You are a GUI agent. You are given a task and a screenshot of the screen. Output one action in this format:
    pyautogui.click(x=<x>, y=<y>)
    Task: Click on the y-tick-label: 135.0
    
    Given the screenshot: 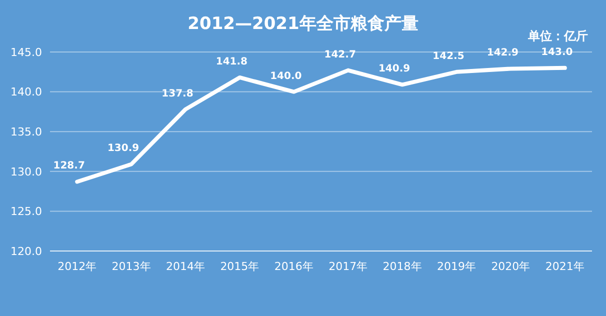 What is the action you would take?
    pyautogui.click(x=26, y=131)
    